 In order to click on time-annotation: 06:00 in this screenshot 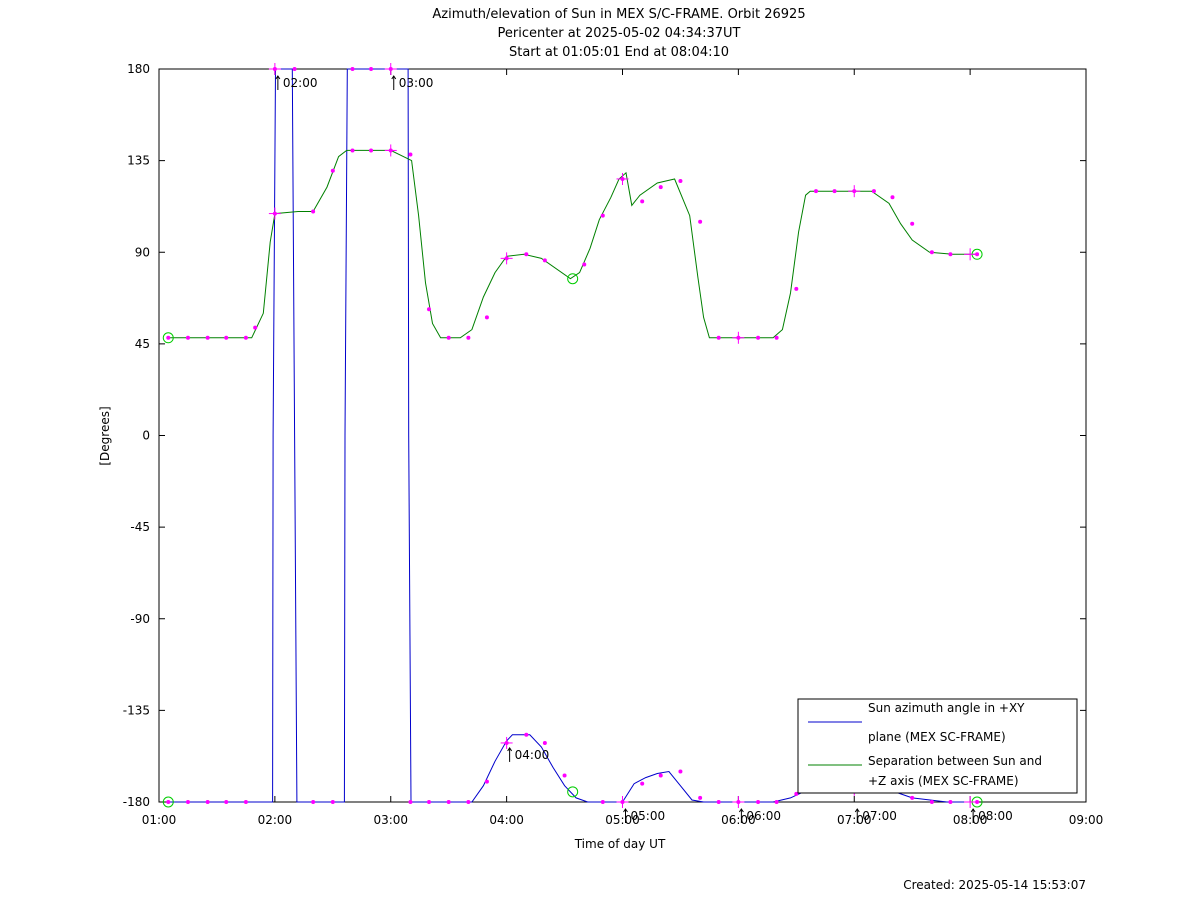, I will do `click(759, 815)`.